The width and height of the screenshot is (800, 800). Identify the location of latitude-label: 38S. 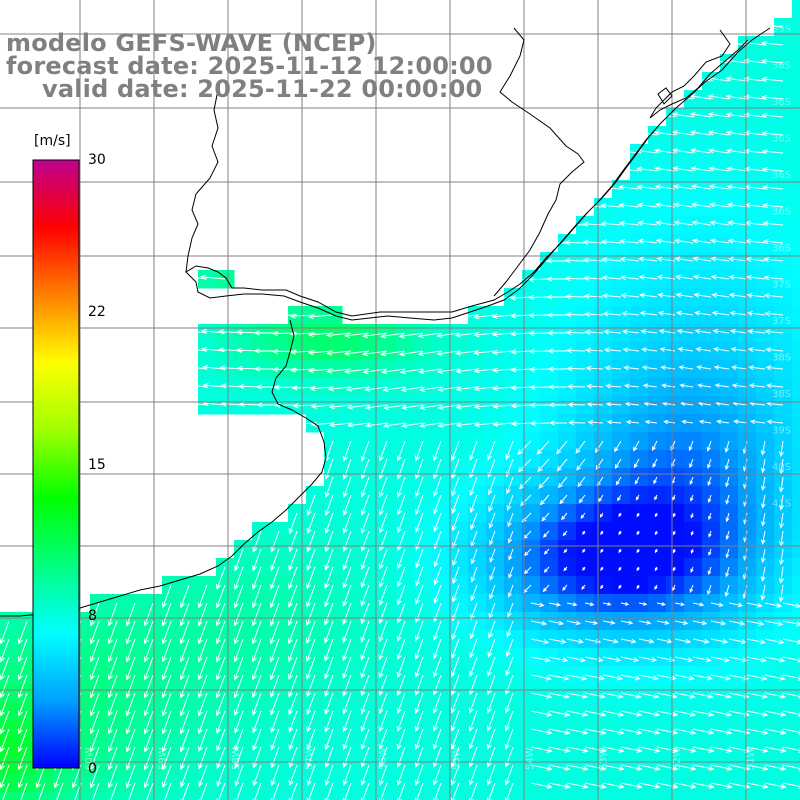
(781, 394).